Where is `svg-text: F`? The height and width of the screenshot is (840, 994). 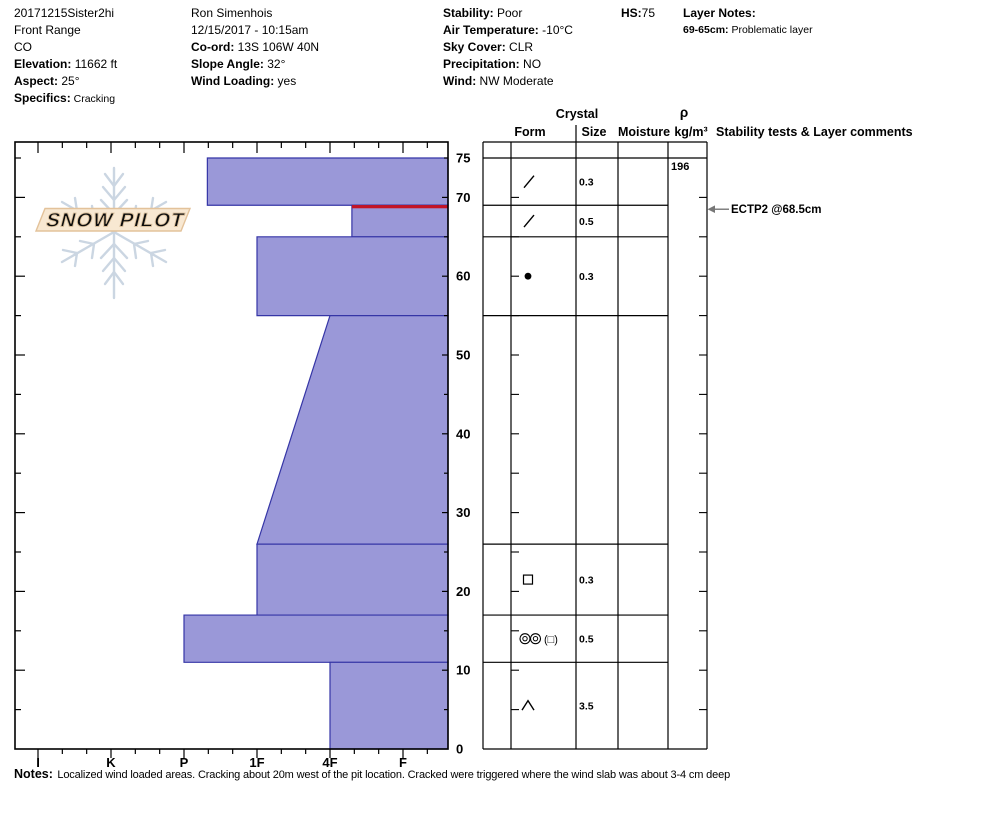 svg-text: F is located at coordinates (403, 762).